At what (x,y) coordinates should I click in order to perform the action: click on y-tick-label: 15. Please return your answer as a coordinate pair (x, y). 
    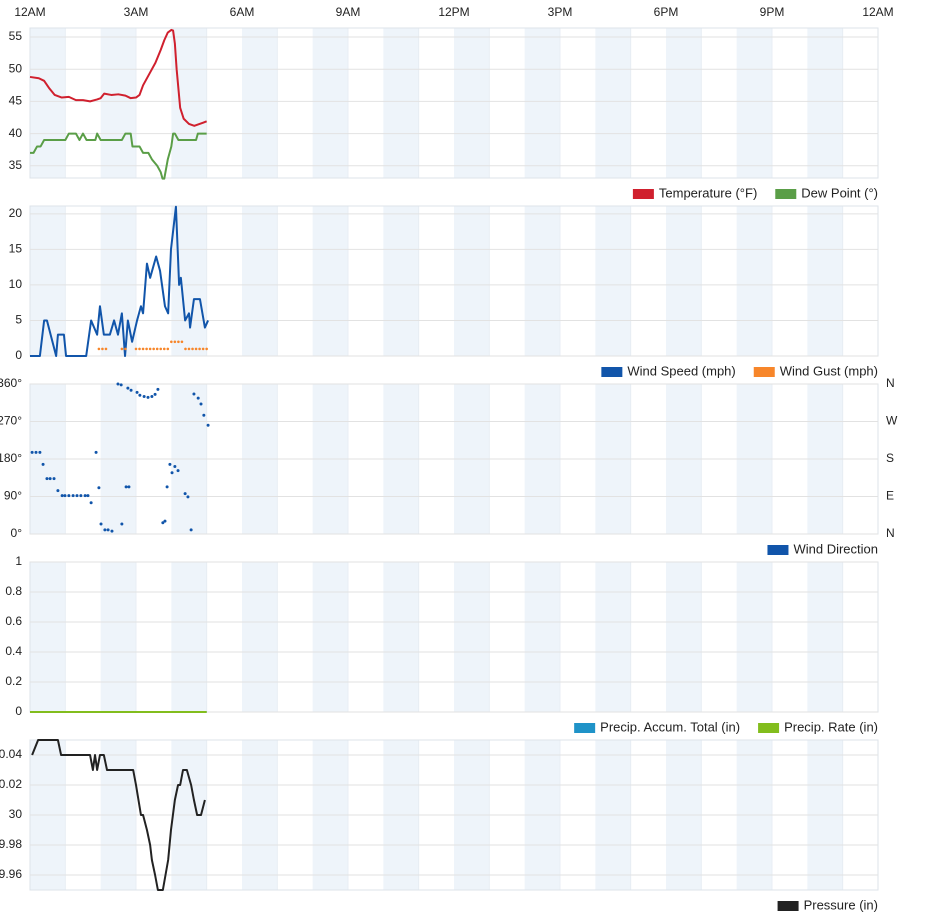
    Looking at the image, I should click on (16, 249).